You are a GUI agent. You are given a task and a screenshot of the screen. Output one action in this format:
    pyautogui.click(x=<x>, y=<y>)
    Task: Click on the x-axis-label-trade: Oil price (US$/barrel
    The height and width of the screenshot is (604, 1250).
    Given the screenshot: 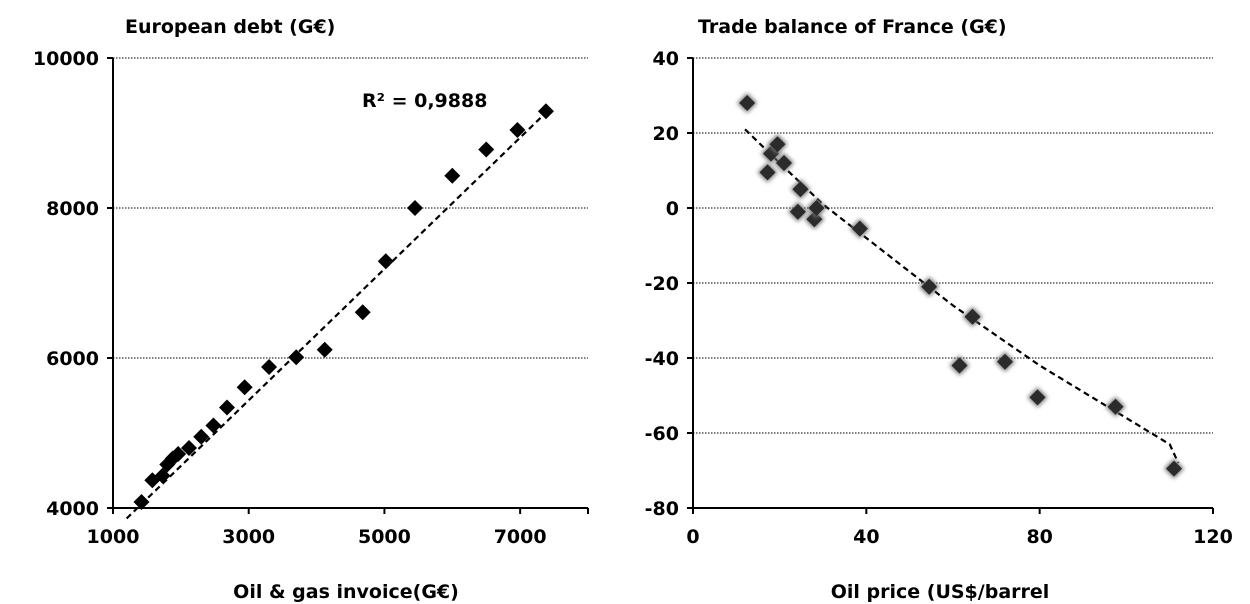 What is the action you would take?
    pyautogui.click(x=940, y=592)
    